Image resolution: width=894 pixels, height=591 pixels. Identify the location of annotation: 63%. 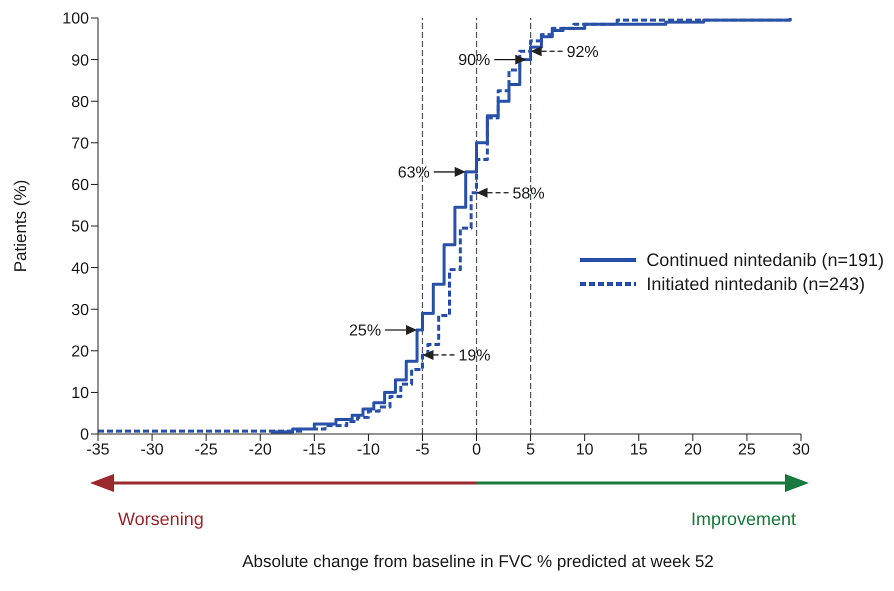
(414, 173).